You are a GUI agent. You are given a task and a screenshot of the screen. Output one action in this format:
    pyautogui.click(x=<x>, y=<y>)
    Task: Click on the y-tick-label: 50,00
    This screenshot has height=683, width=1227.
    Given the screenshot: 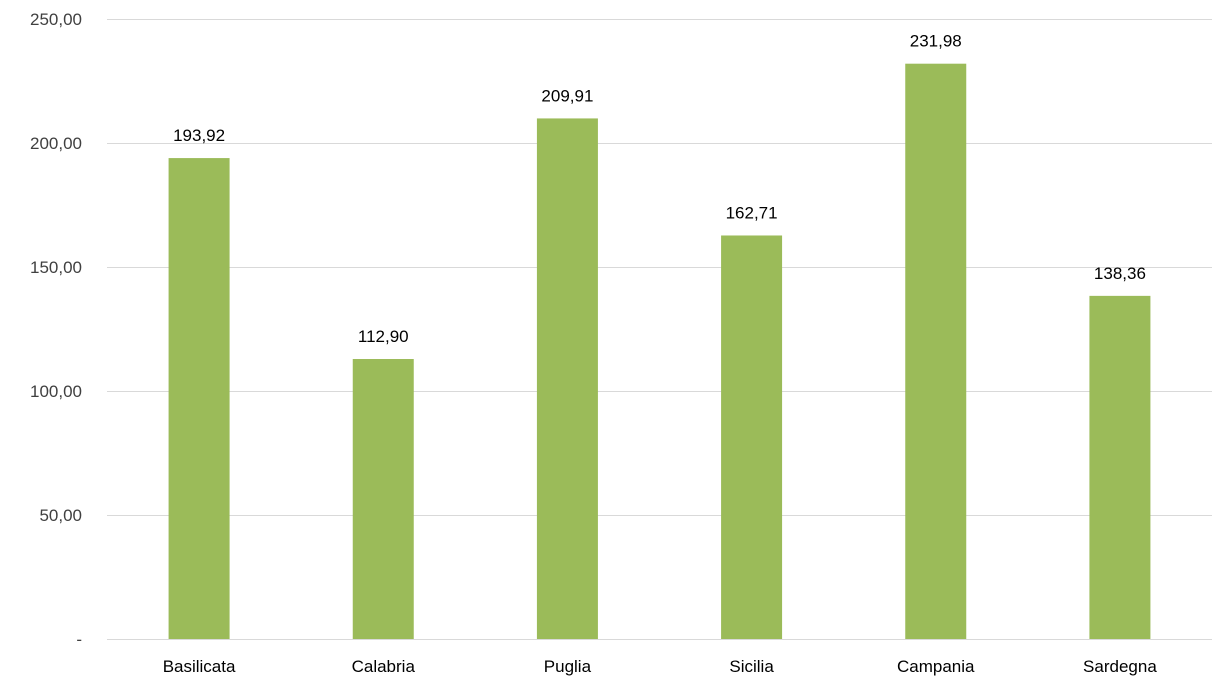 What is the action you would take?
    pyautogui.click(x=60, y=515)
    